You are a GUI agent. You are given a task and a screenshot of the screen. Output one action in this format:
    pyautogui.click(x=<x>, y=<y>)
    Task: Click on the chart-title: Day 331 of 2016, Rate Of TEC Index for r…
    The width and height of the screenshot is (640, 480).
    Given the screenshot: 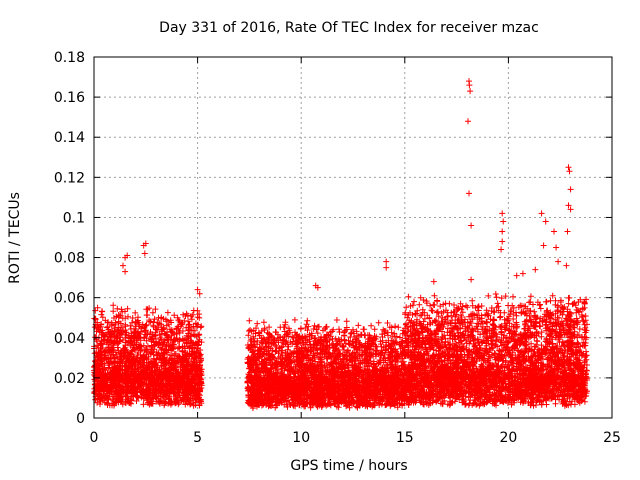 What is the action you would take?
    pyautogui.click(x=349, y=28)
    